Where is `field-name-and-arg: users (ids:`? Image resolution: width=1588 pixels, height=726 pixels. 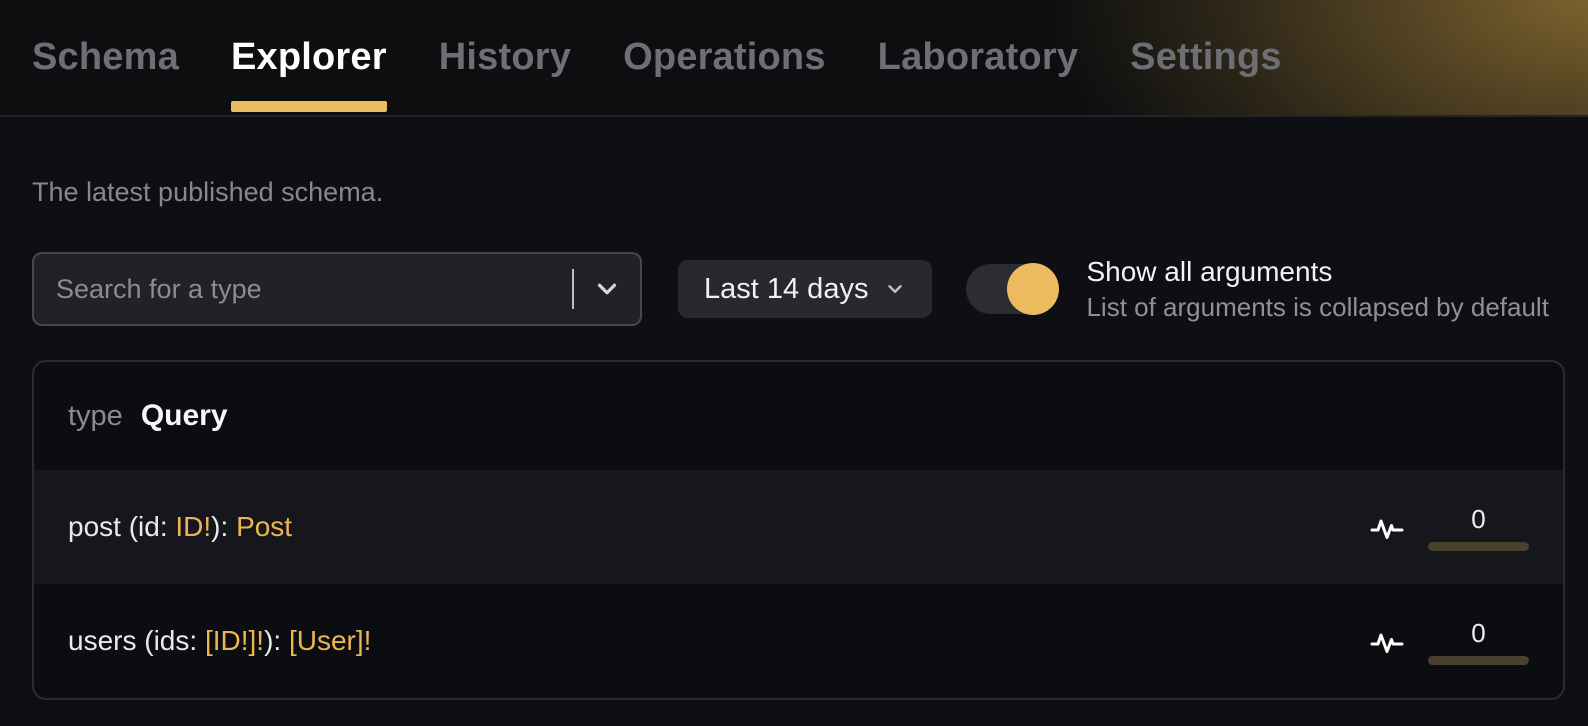 field-name-and-arg: users (ids: is located at coordinates (136, 640).